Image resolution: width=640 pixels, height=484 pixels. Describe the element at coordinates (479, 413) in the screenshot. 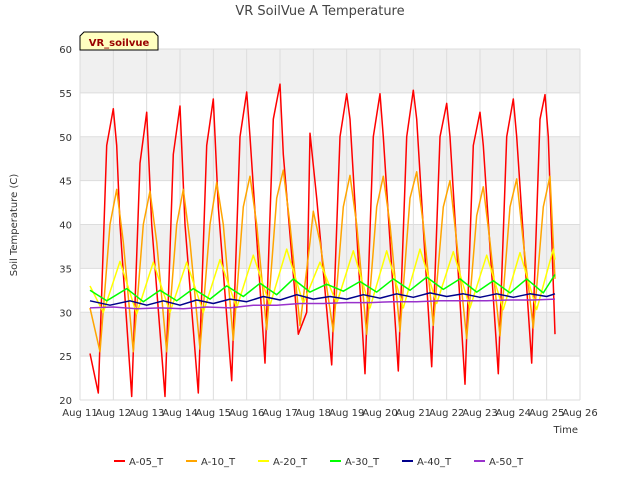

I see `x-tick-label: Aug 23` at that location.